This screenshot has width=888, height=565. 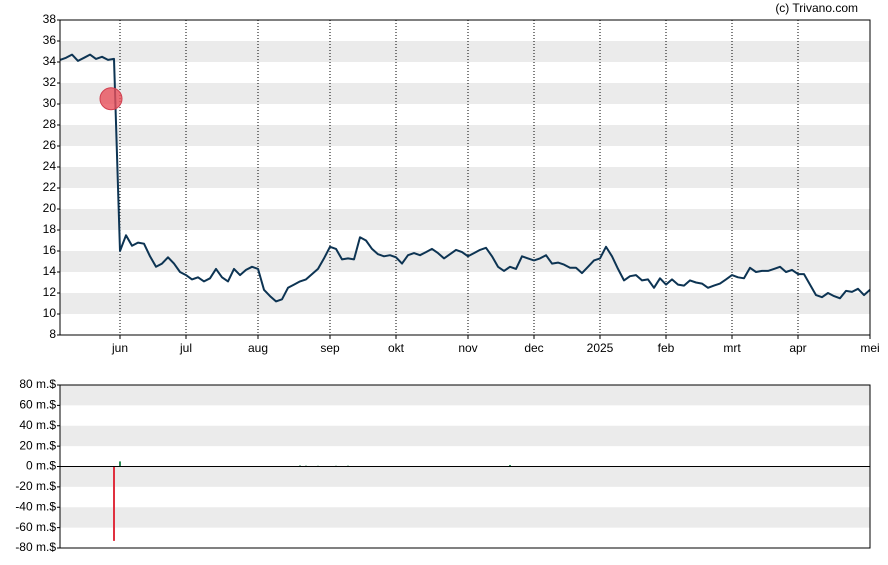 What do you see at coordinates (50, 124) in the screenshot?
I see `y-tick-label: 28` at bounding box center [50, 124].